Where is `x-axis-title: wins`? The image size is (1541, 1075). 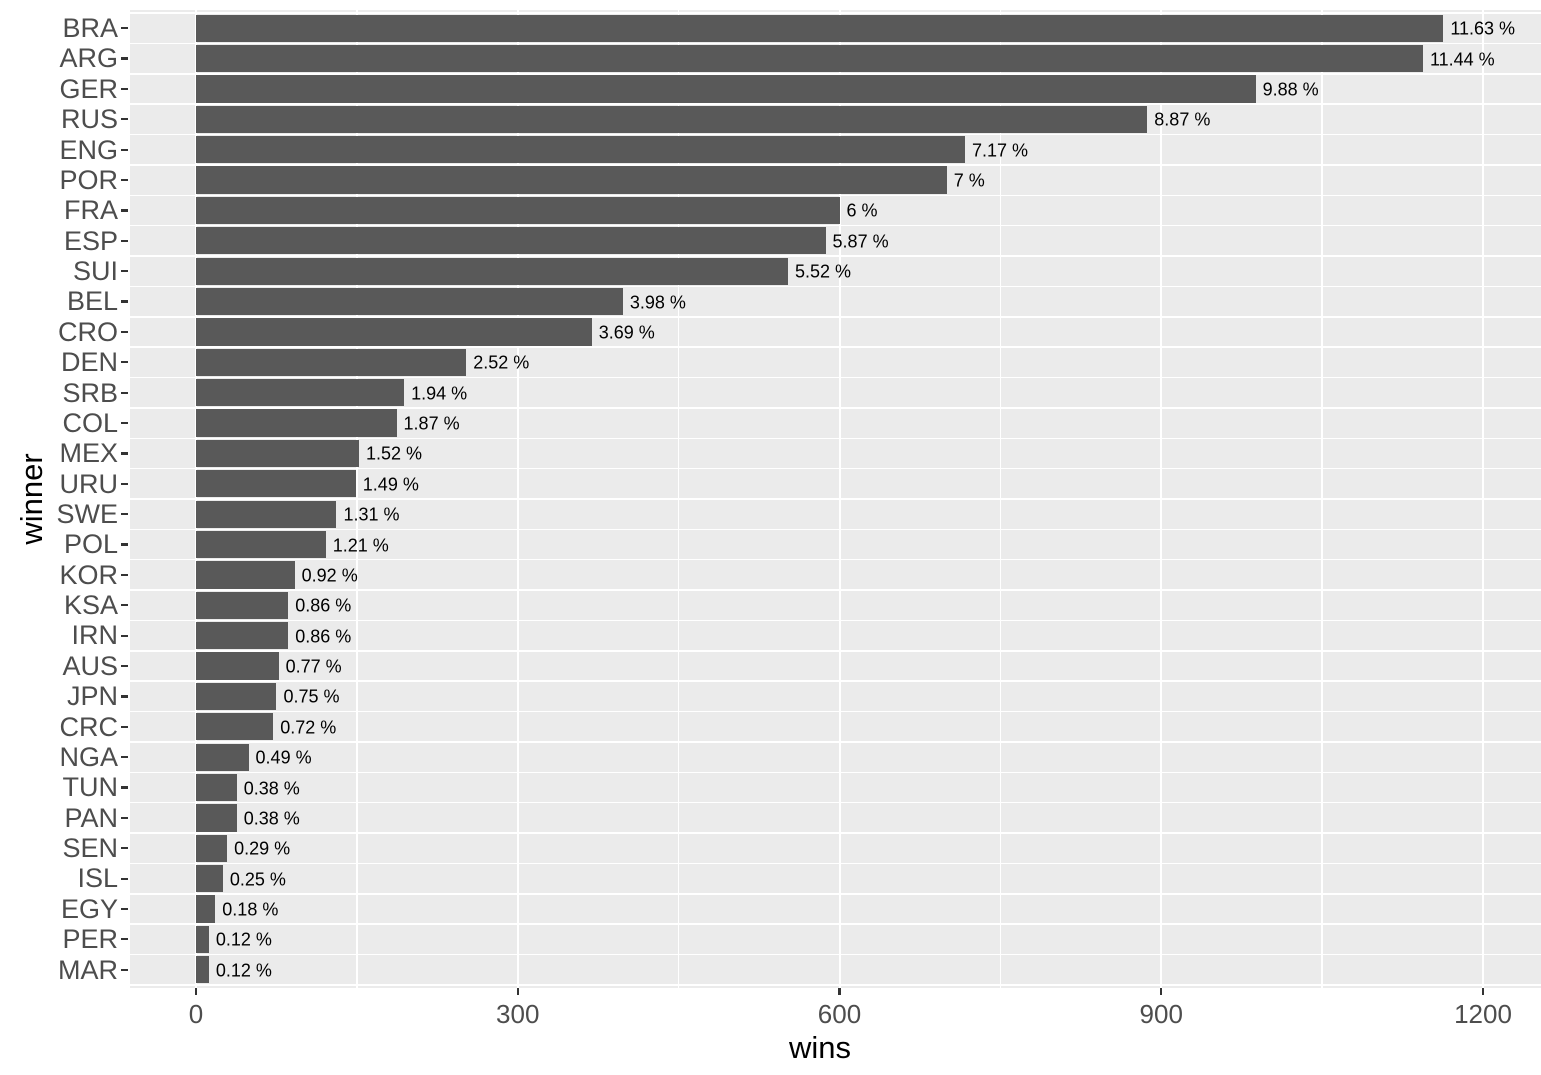
x-axis-title: wins is located at coordinates (819, 1047).